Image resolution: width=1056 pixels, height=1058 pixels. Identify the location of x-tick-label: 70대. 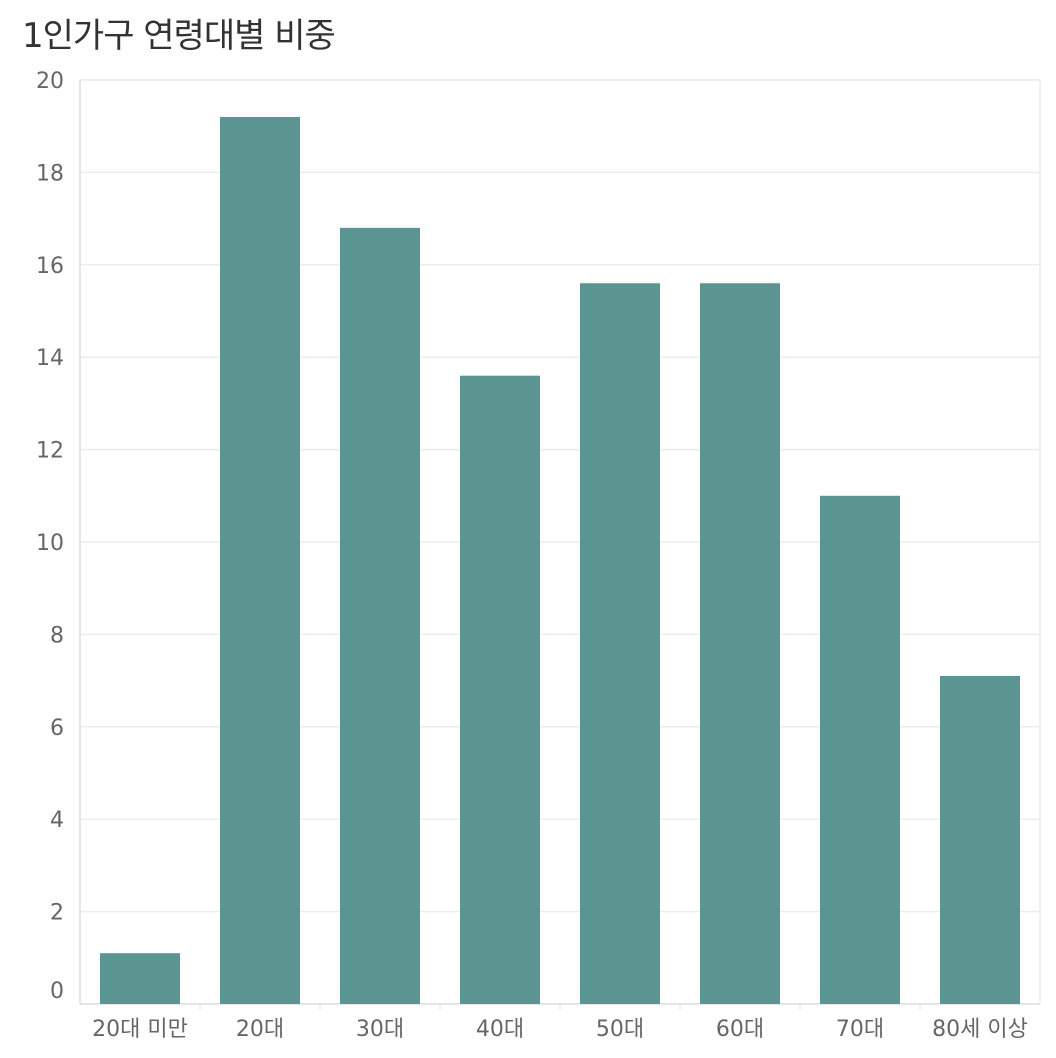
(860, 1029).